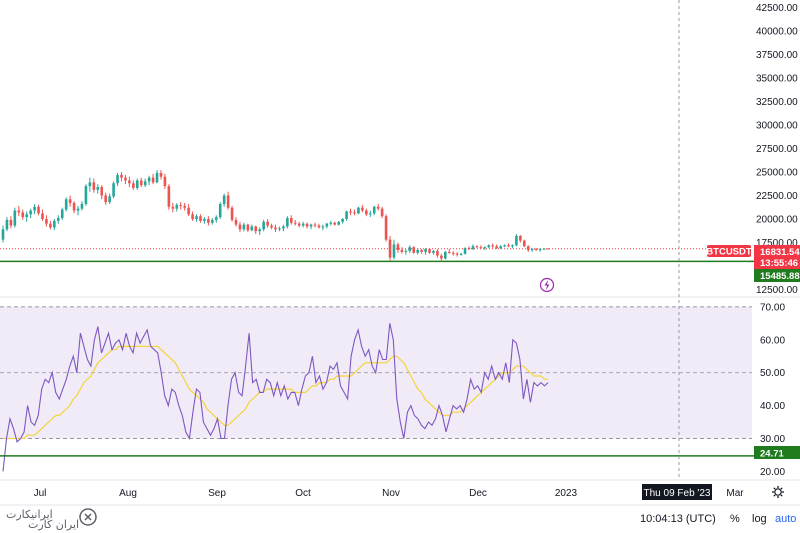  I want to click on rsi-tick-label: 70.00, so click(772, 307).